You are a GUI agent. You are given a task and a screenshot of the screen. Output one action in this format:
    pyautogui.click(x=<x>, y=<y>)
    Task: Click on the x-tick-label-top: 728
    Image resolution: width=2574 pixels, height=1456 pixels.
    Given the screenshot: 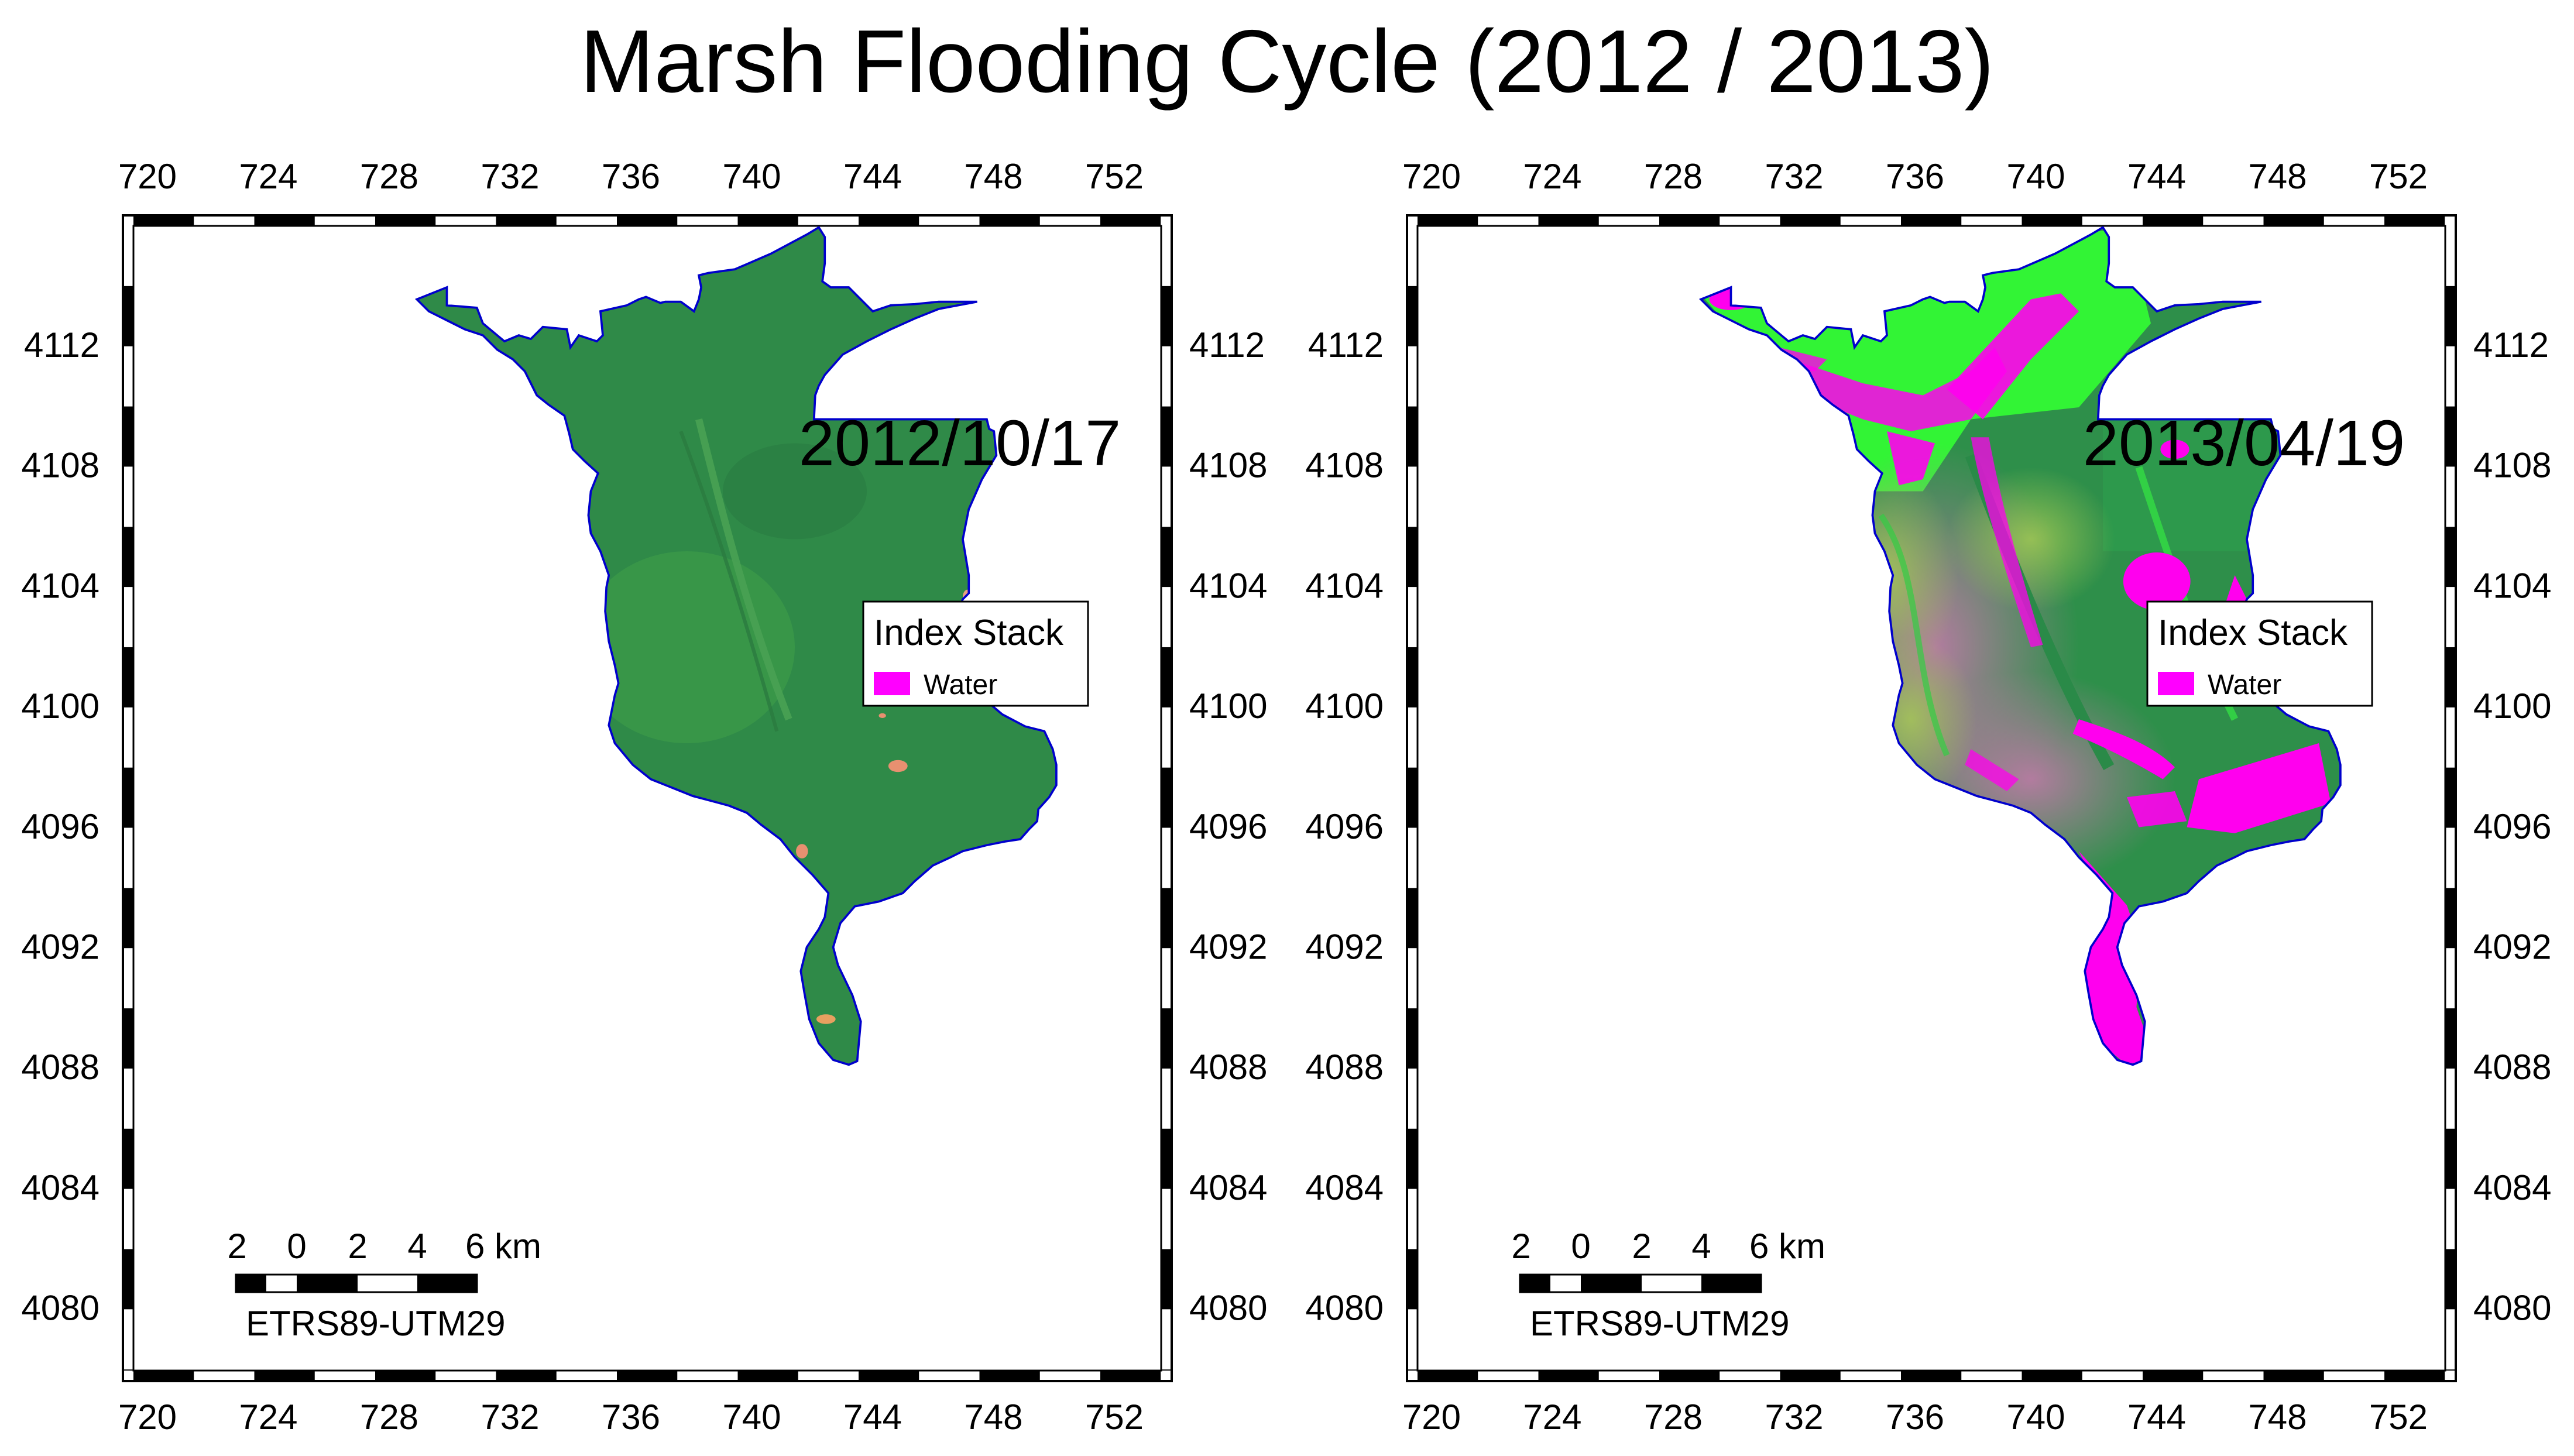 What is the action you would take?
    pyautogui.click(x=1673, y=176)
    